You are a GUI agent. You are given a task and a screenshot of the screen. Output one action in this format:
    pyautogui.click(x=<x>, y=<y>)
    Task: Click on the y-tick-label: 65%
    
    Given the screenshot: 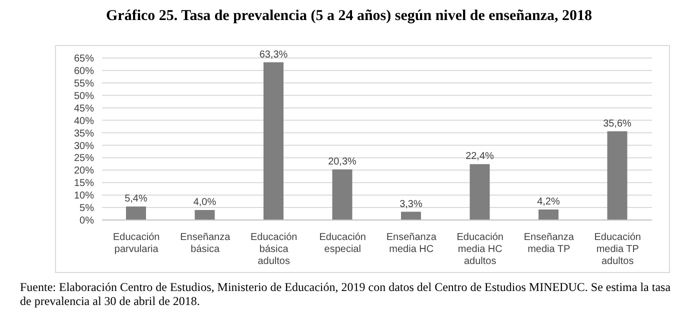 What is the action you would take?
    pyautogui.click(x=84, y=59)
    